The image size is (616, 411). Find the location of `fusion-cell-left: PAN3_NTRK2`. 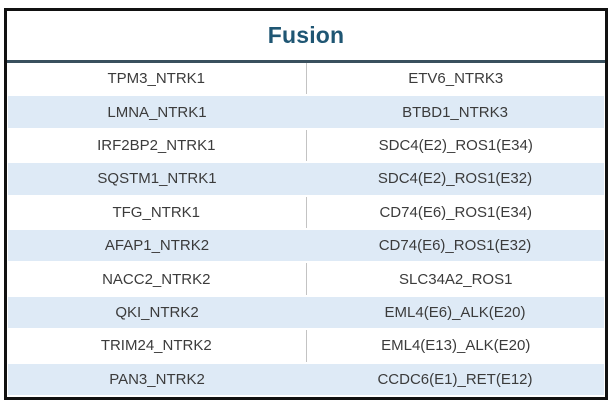

fusion-cell-left: PAN3_NTRK2 is located at coordinates (157, 379).